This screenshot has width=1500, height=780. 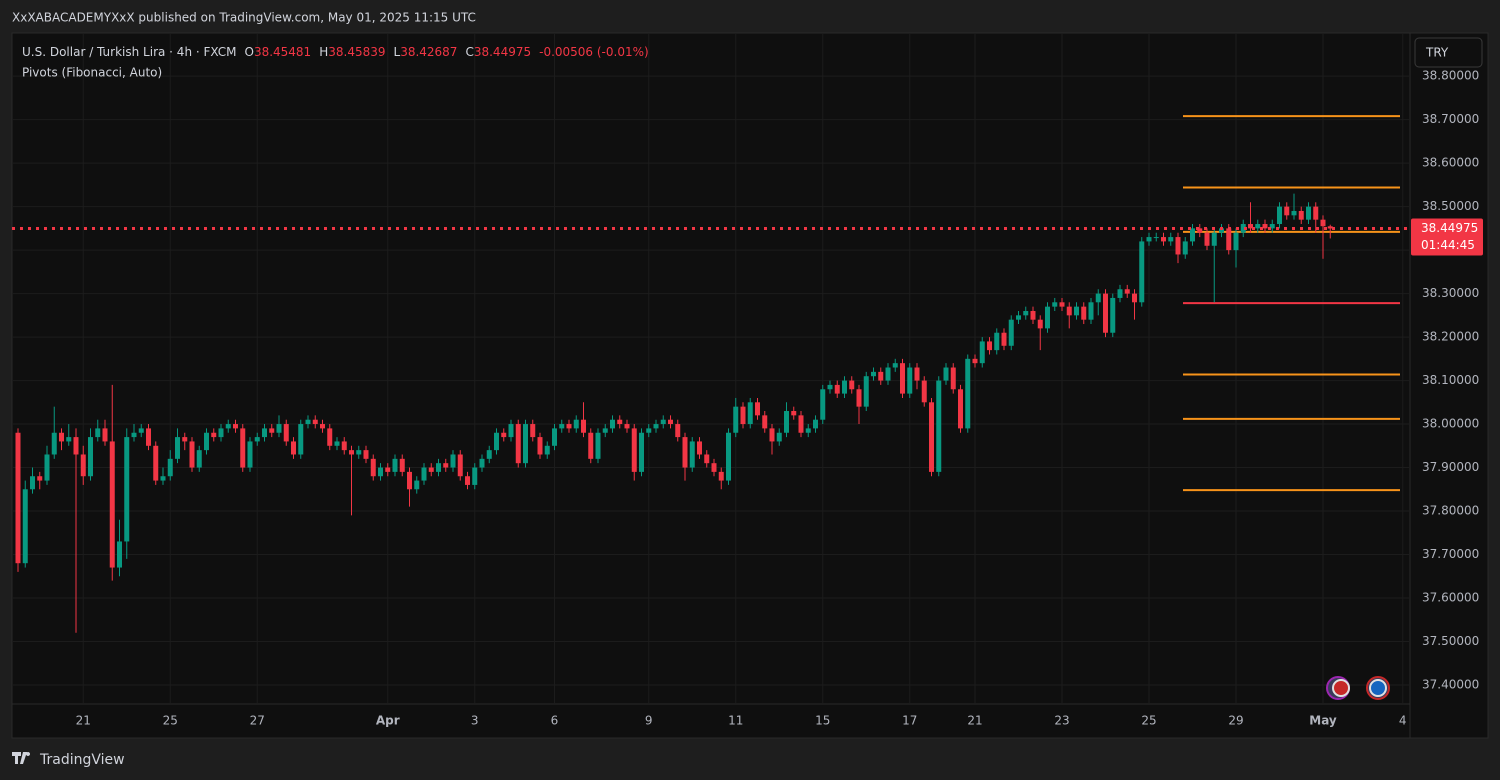 I want to click on legend-value: 38.45481, so click(x=282, y=52).